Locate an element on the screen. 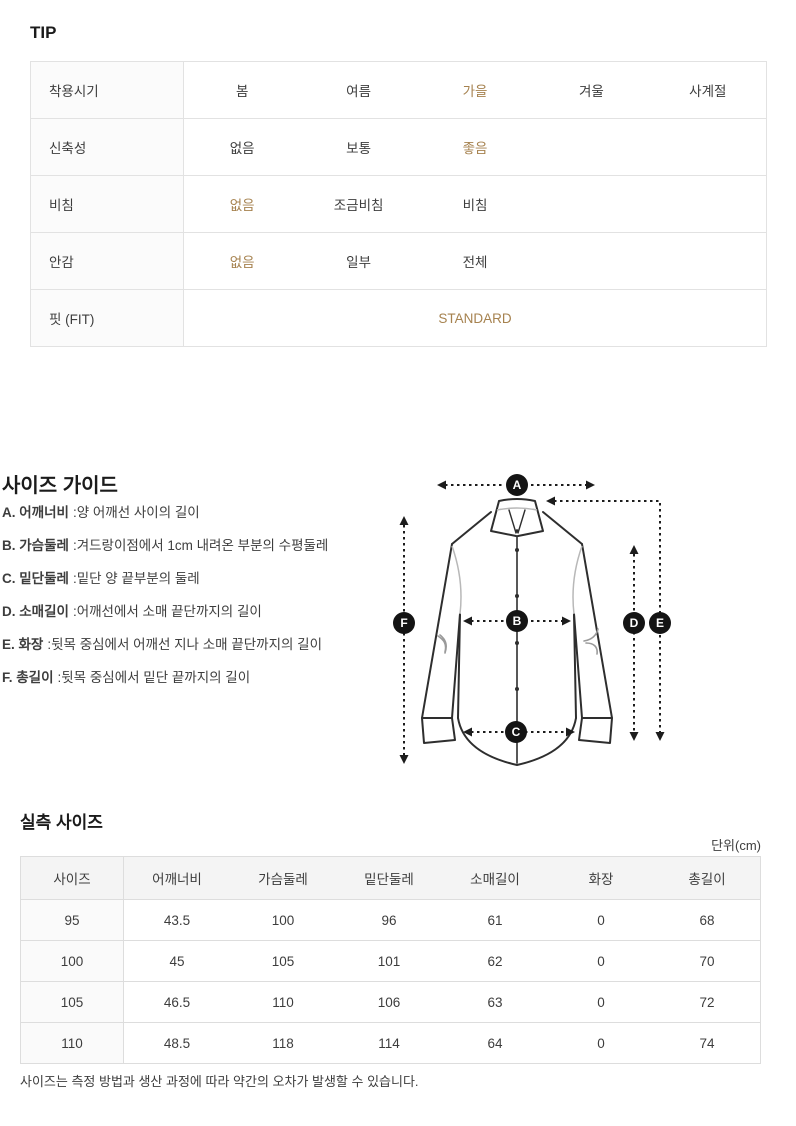  table-row: 핏 (FIT) STANDARD is located at coordinates (398, 317).